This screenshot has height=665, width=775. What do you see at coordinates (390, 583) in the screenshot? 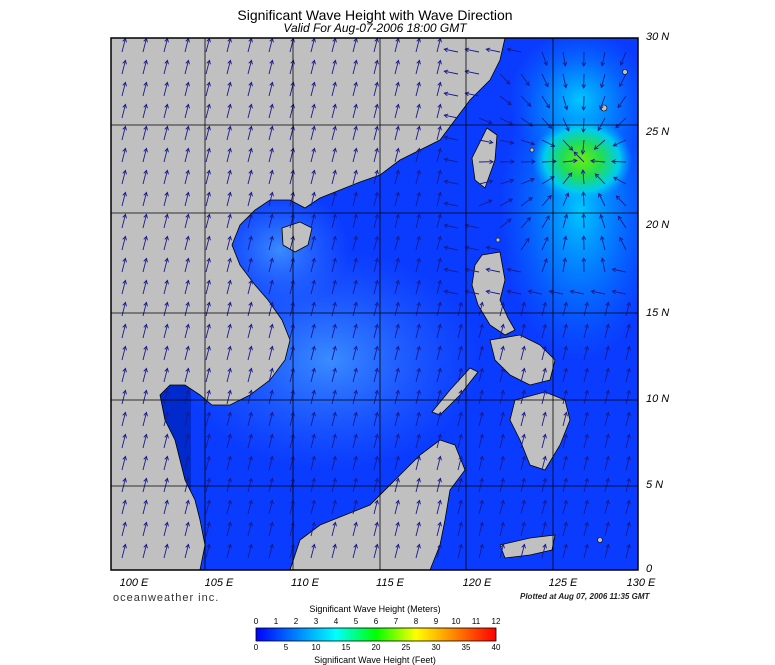
I see `lon-label-115e: 115 E` at bounding box center [390, 583].